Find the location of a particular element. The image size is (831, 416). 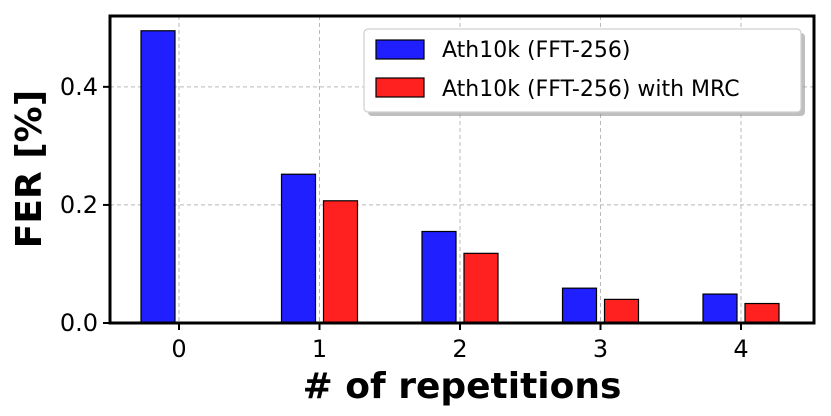

y-tick-label: 0.2 is located at coordinates (79, 205).